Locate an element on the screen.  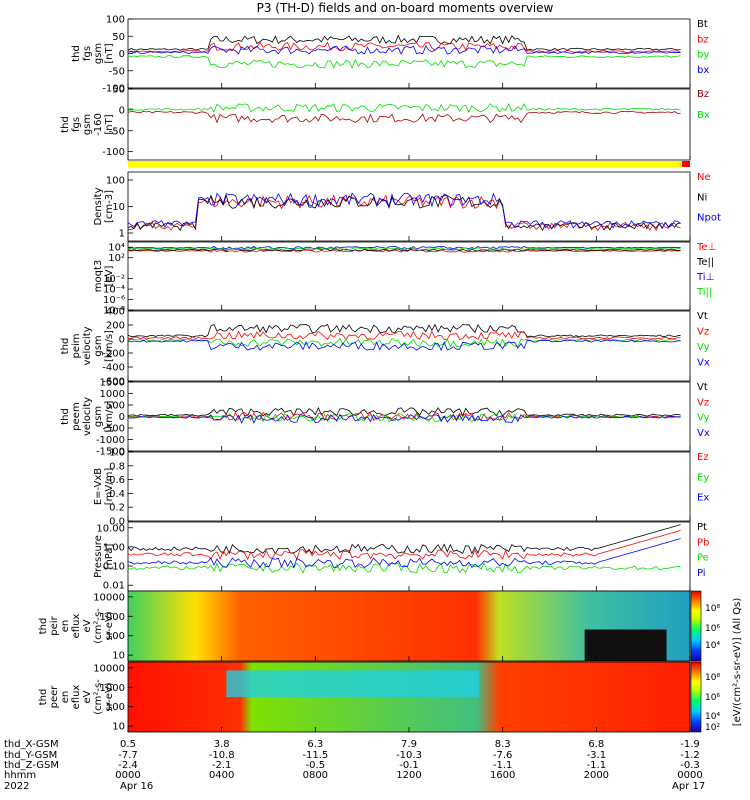
legend-entry: Npot is located at coordinates (709, 218).